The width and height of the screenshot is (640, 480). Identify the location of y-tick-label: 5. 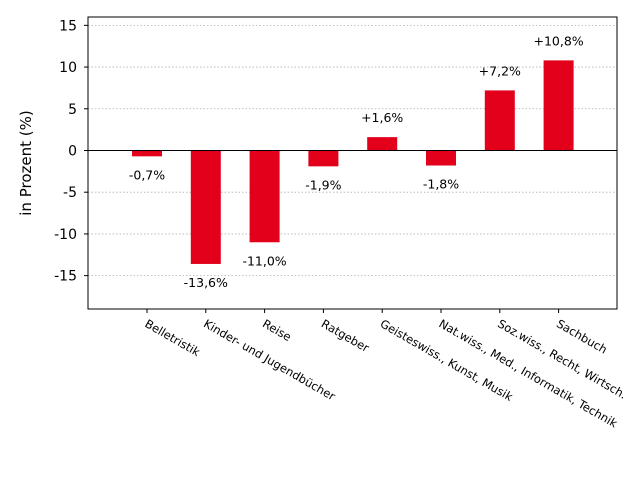
(72, 110).